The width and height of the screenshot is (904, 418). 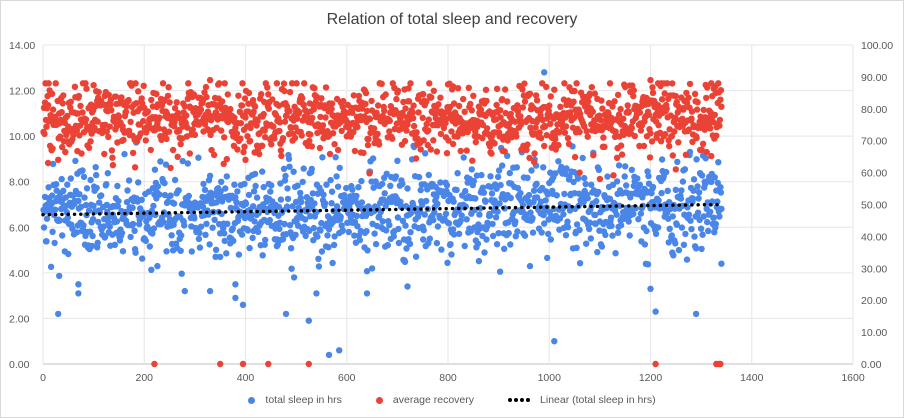 I want to click on right-tick-label: 90.00, so click(x=874, y=78).